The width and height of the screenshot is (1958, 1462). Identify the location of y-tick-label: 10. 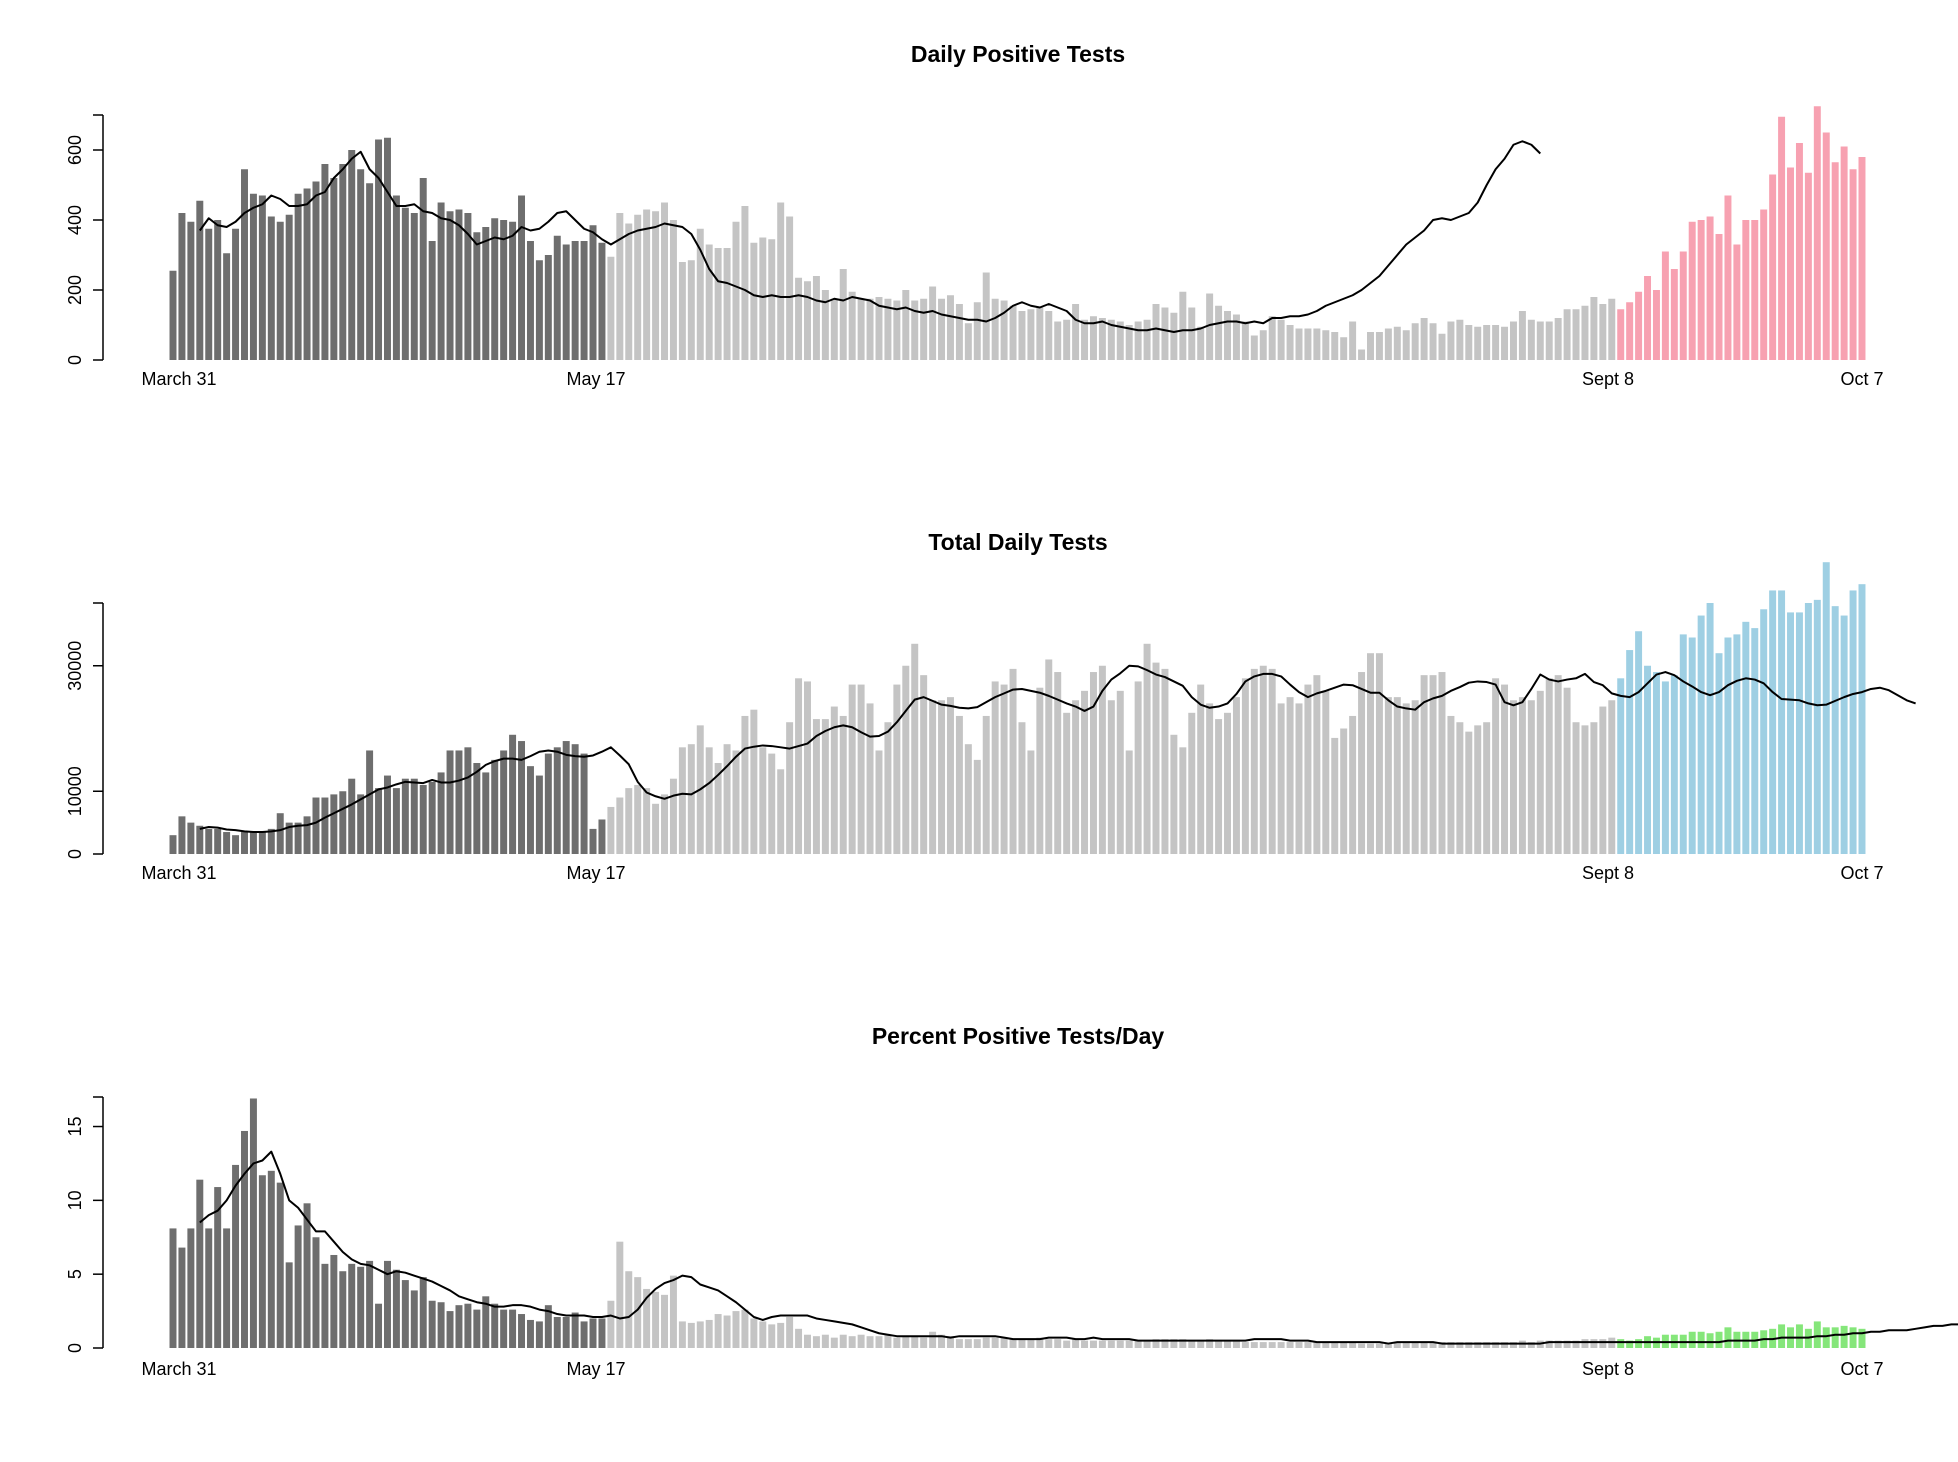
(75, 1200).